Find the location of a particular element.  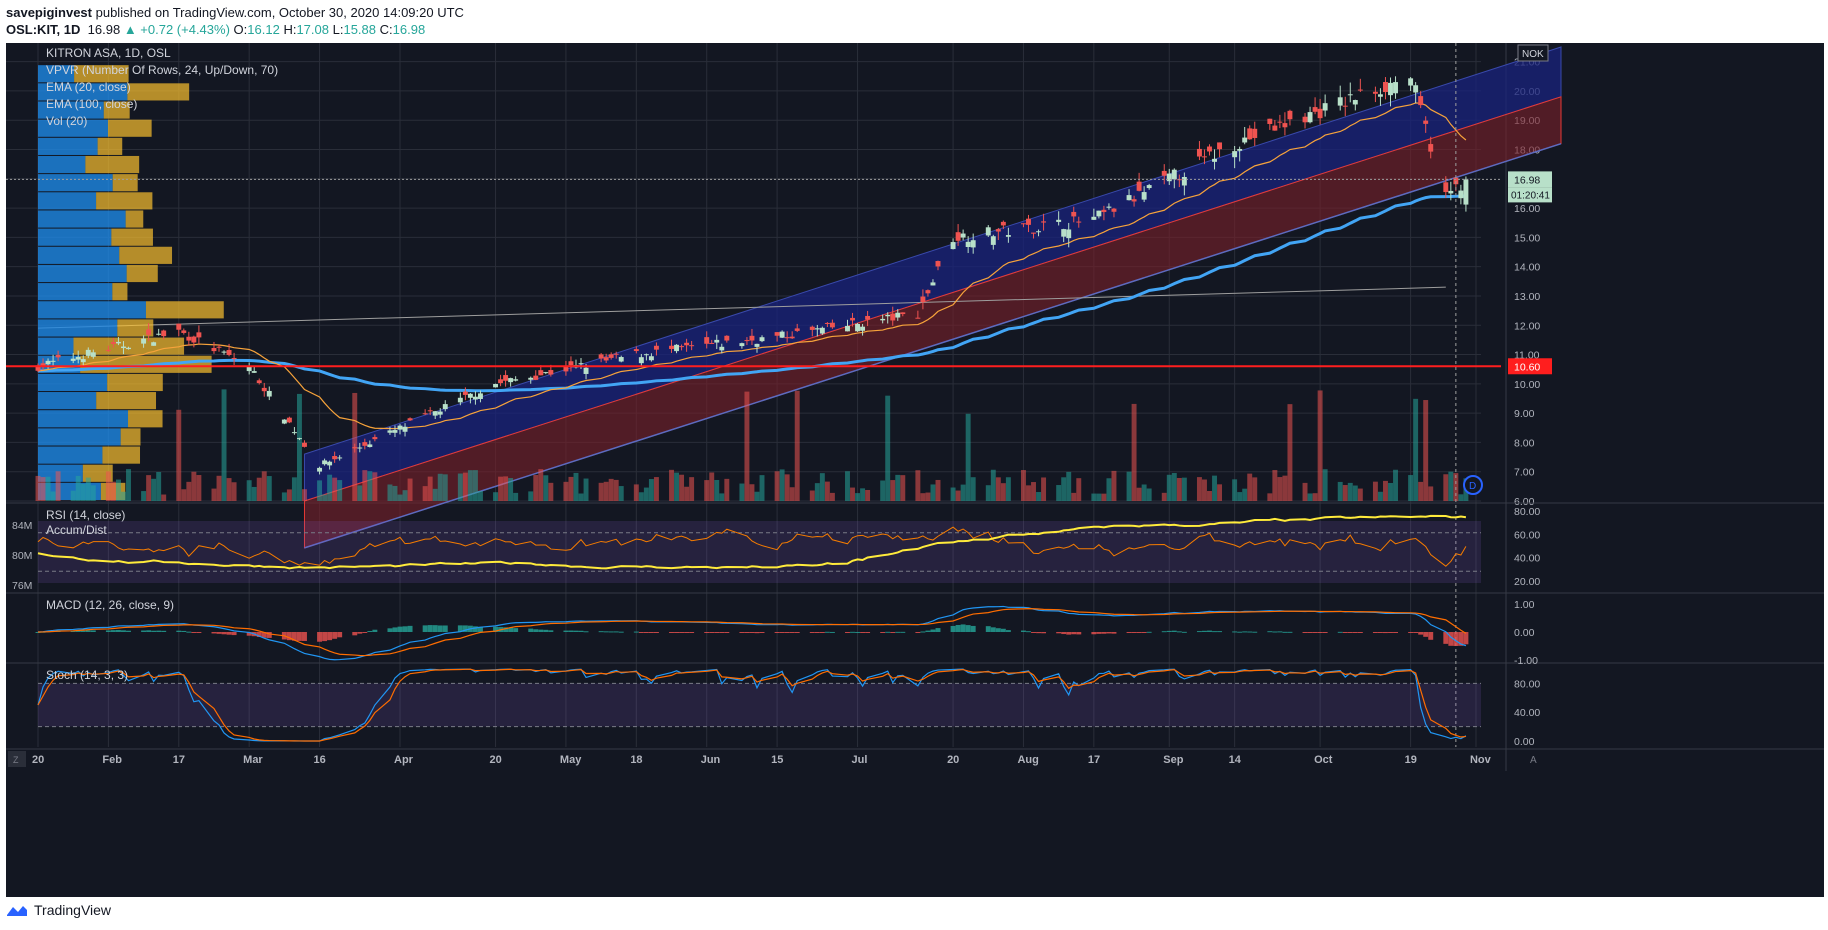

macd-title: MACD (12, 26, close, 9) is located at coordinates (110, 605).